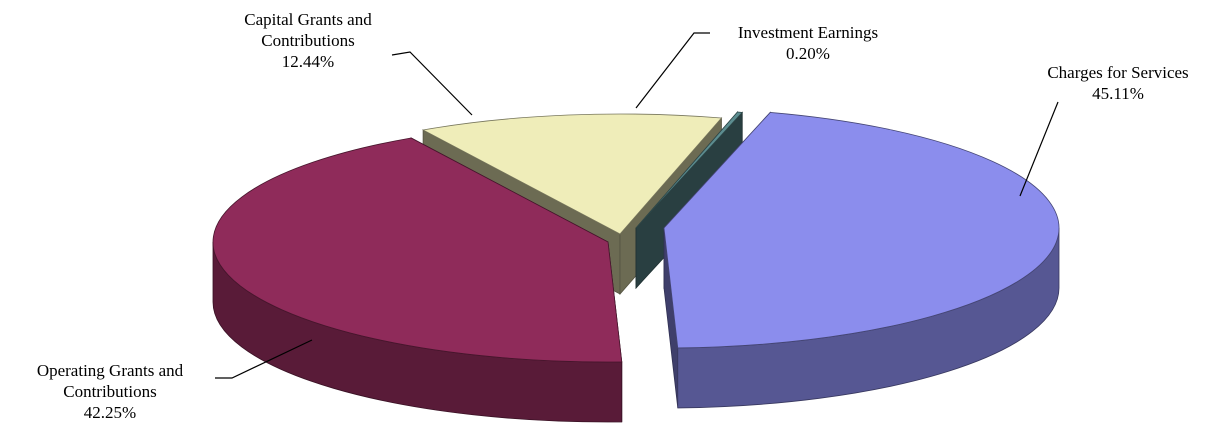  Describe the element at coordinates (757, 65) in the screenshot. I see `slice-label-1: Investment Earnings 0.20%` at that location.